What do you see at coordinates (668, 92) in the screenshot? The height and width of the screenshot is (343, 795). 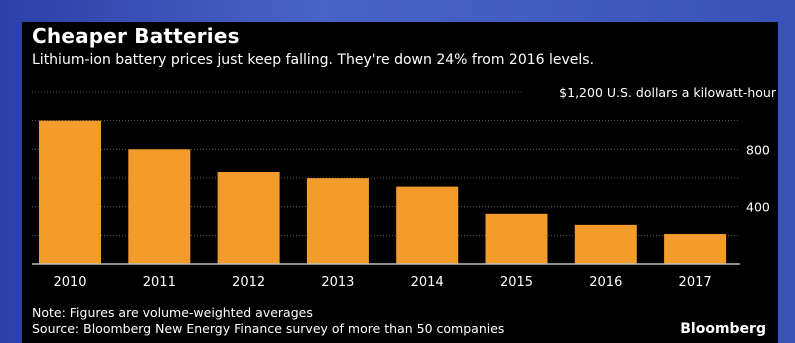 I see `y-axis-top-label: $1,200 U.S. dollars a kilowatt-hour` at bounding box center [668, 92].